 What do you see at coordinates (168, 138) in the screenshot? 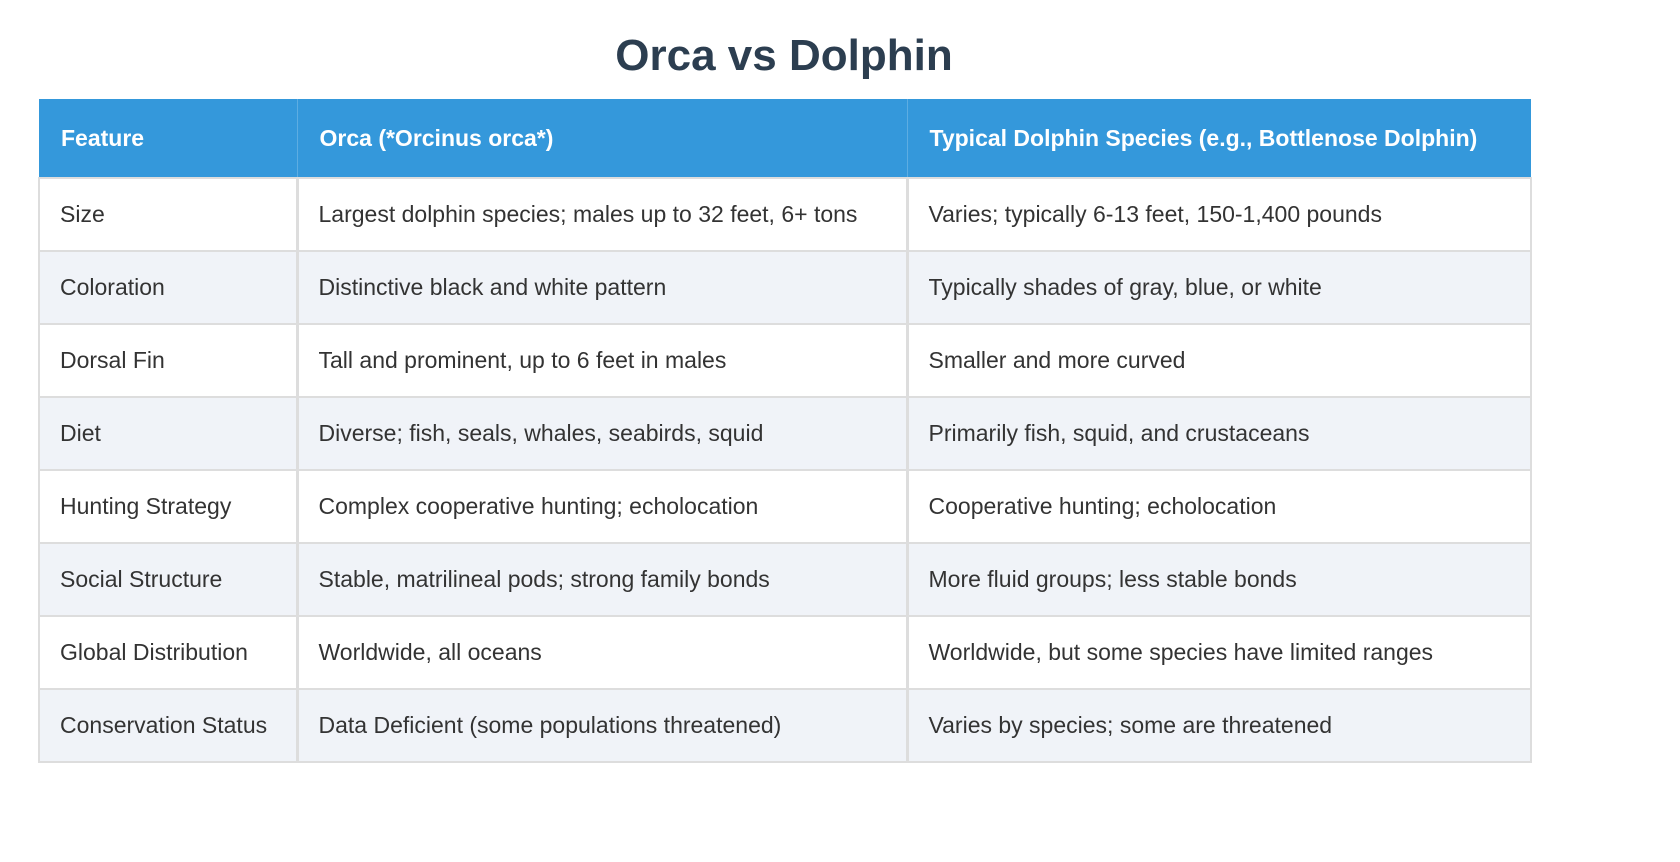
I see `header-feature: Feature` at bounding box center [168, 138].